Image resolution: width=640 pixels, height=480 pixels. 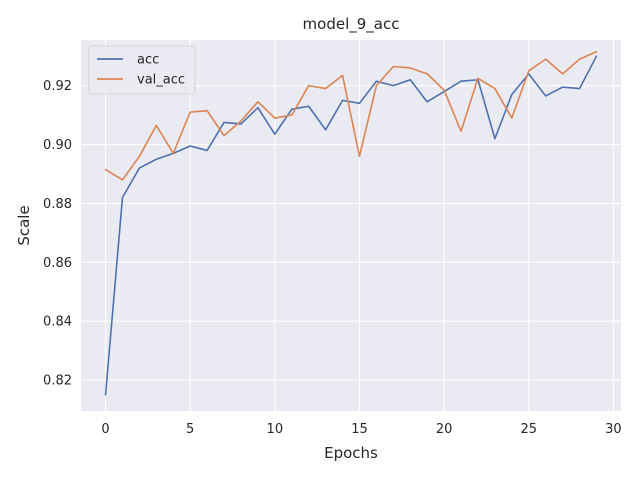 I want to click on x-tick-labels: 0 5 10 15 20 25 30, so click(x=361, y=429).